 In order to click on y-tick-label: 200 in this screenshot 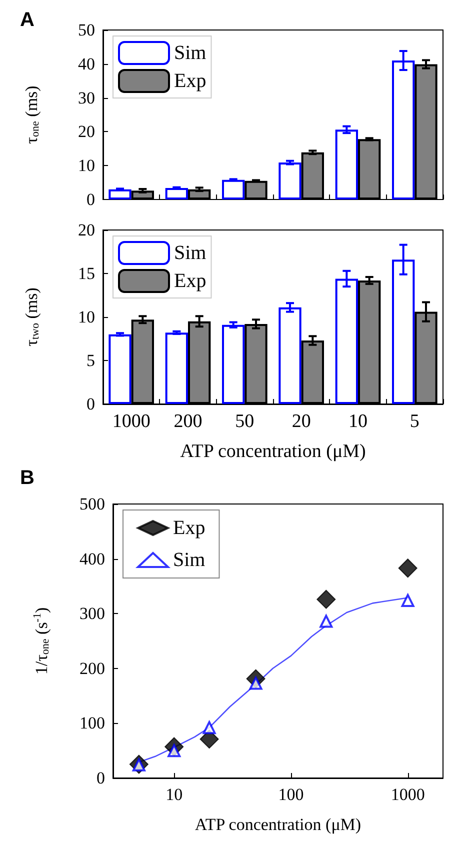, I will do `click(92, 668)`.